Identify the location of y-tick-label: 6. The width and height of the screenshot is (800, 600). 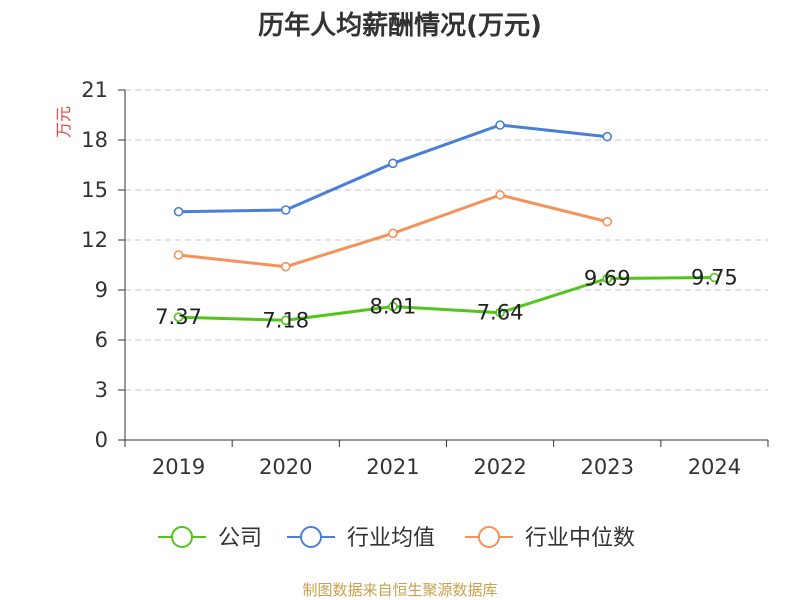
(101, 340).